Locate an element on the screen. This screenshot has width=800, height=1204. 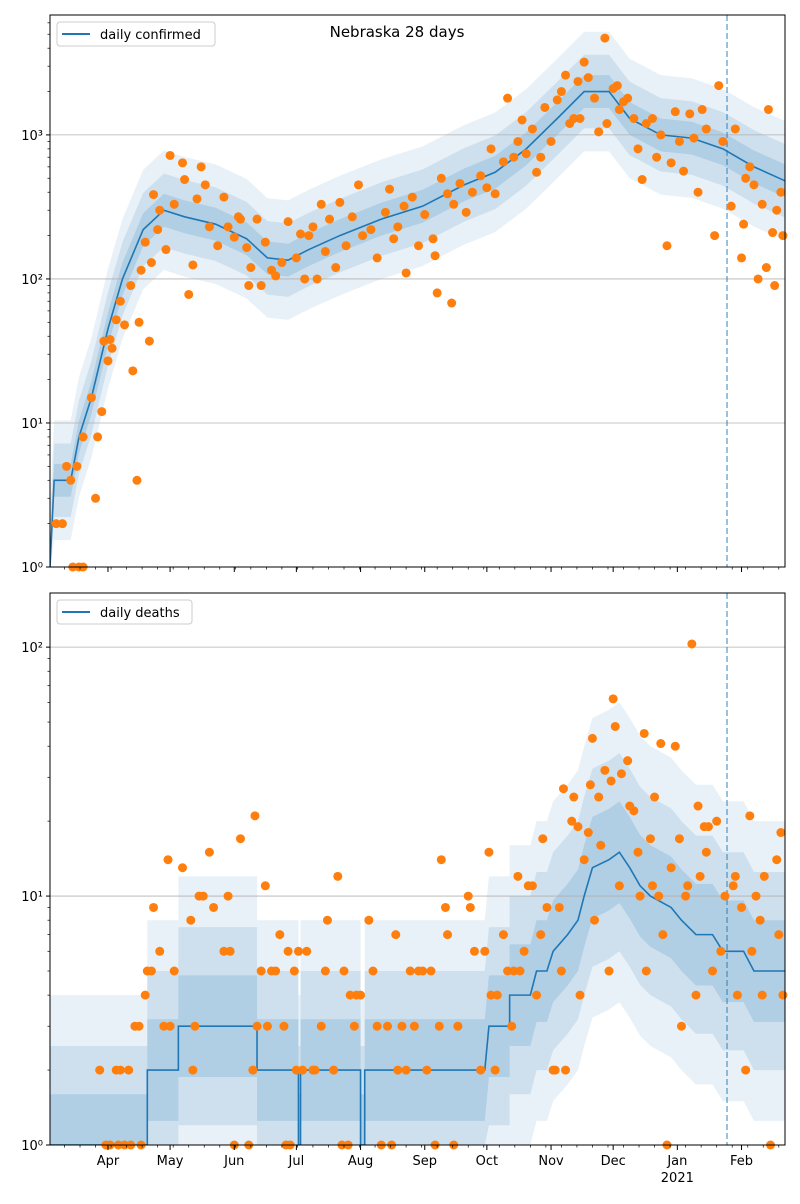
x-tick-label: Oct is located at coordinates (487, 1161).